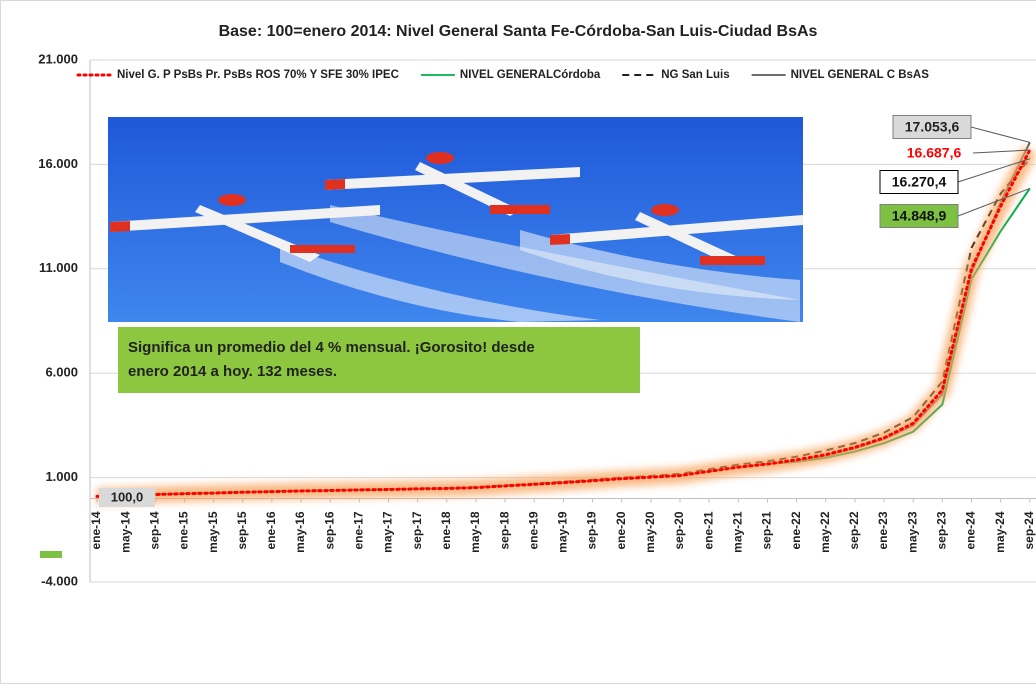 Image resolution: width=1036 pixels, height=689 pixels. I want to click on x-tick-label: may-18, so click(475, 532).